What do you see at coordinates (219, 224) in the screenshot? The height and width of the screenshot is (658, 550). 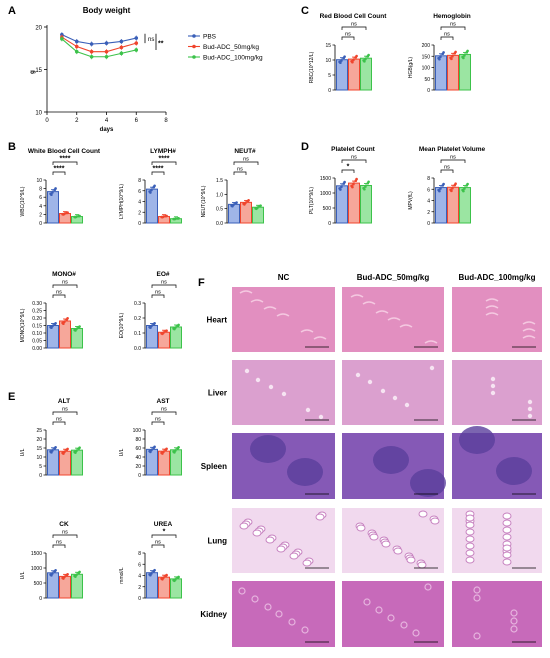 I see `y-tick-label: 0.0` at bounding box center [219, 224].